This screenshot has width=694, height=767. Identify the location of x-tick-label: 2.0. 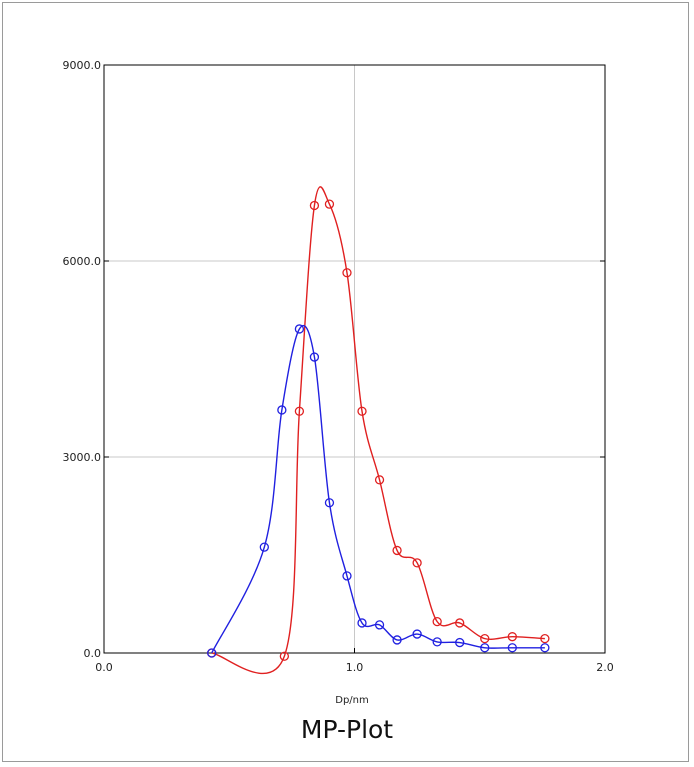
(605, 667).